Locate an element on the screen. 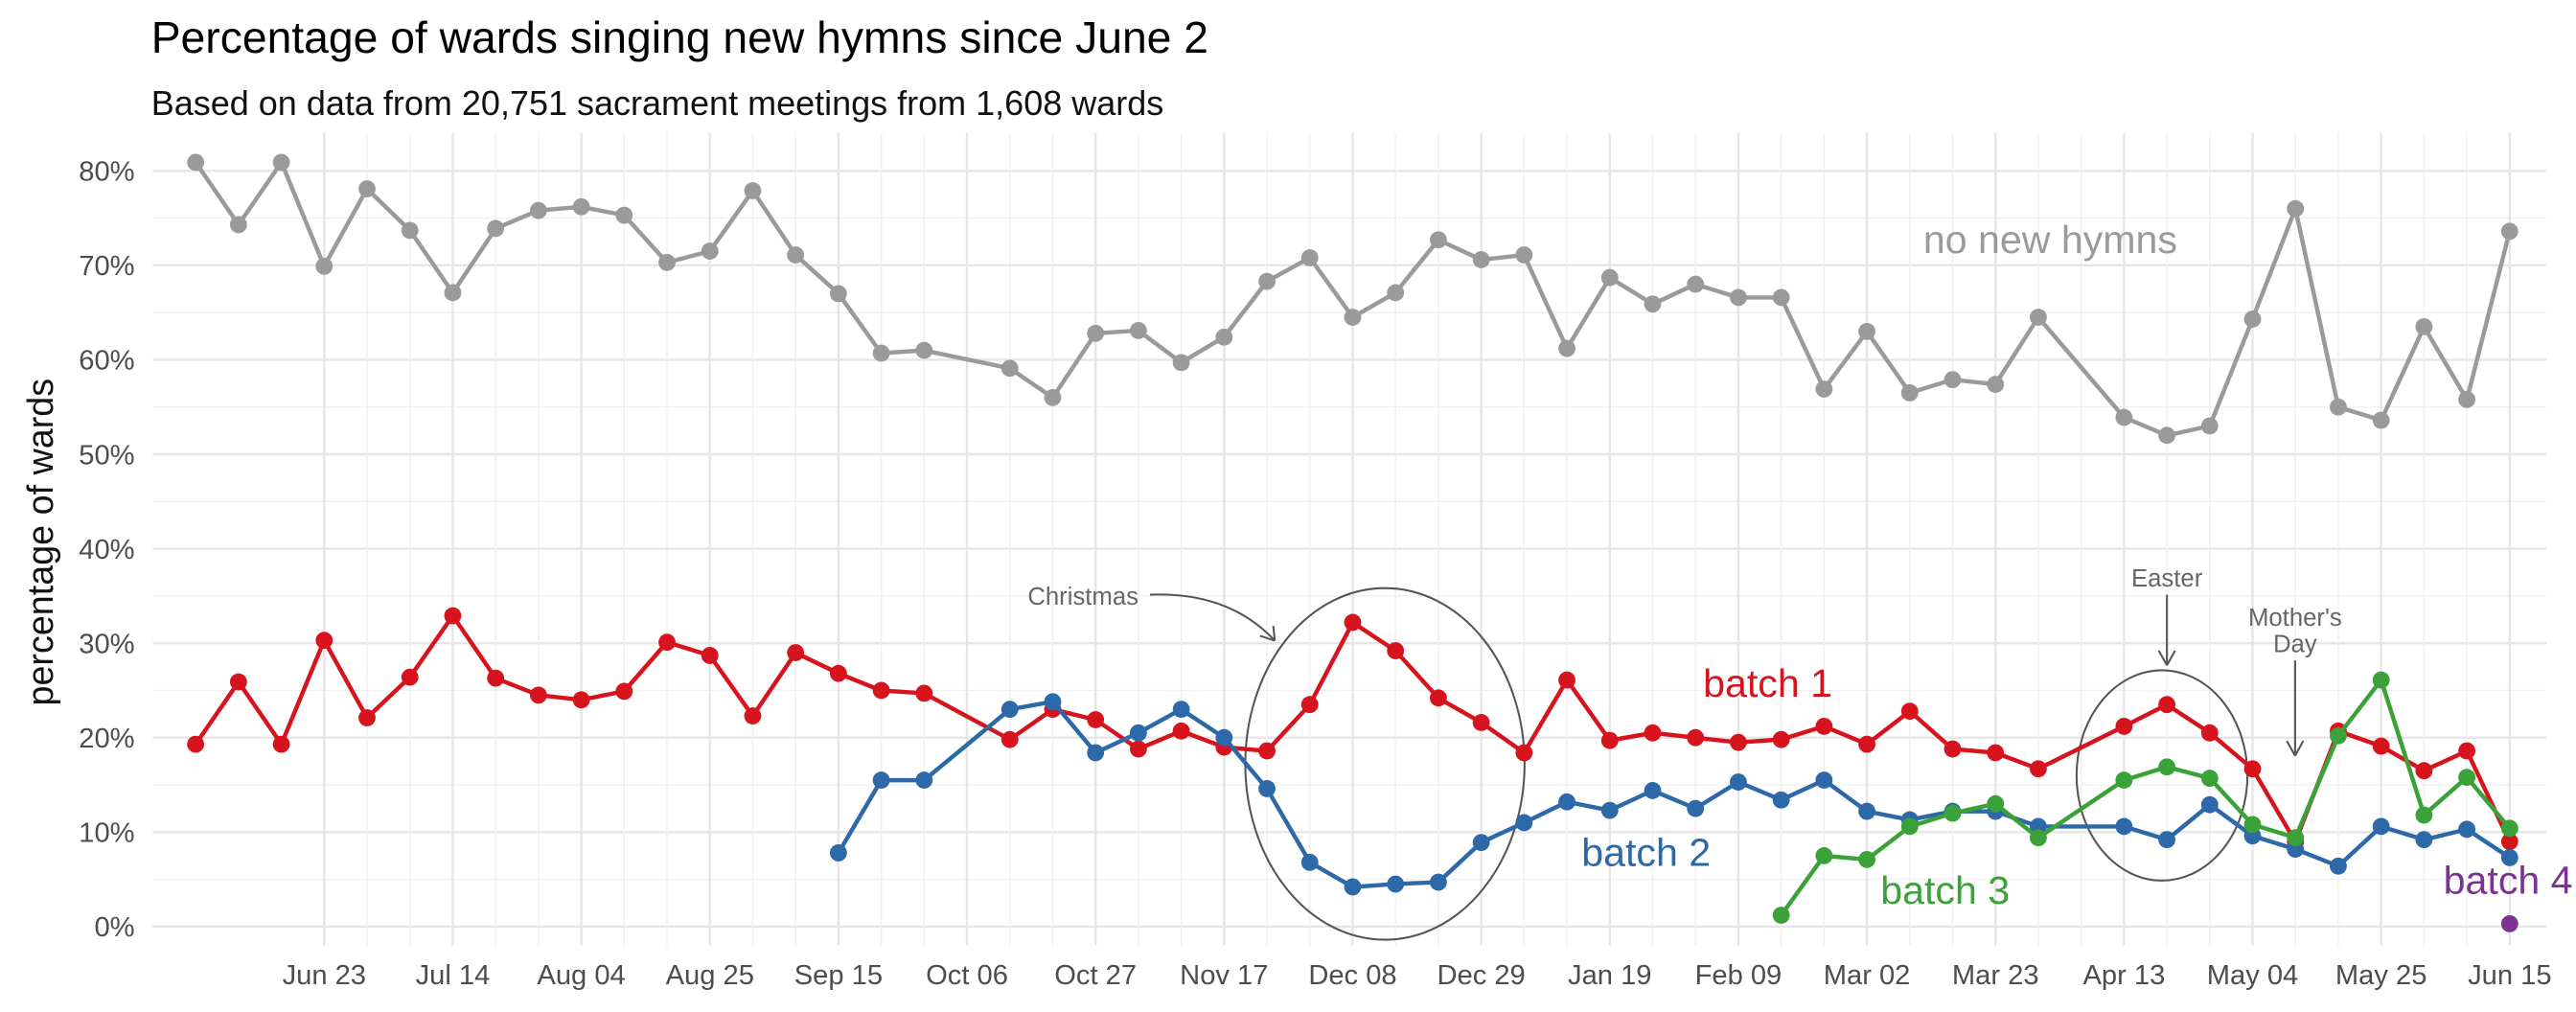 The width and height of the screenshot is (2576, 1012). x-tick-label: Dec 08 is located at coordinates (1352, 975).